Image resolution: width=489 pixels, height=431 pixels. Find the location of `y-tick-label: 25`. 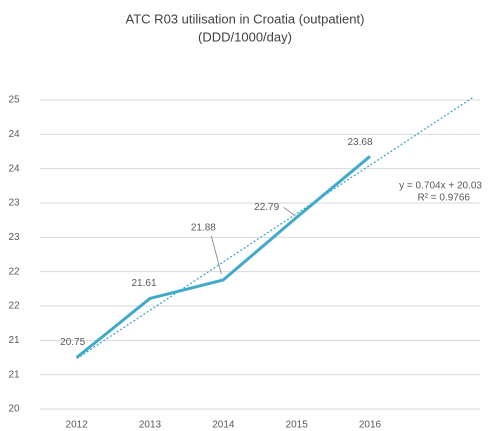

y-tick-label: 25 is located at coordinates (14, 100).